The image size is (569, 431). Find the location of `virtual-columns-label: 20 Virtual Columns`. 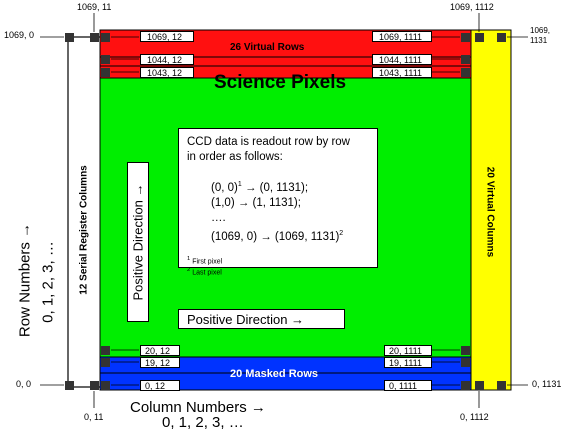

virtual-columns-label: 20 Virtual Columns is located at coordinates (490, 212).